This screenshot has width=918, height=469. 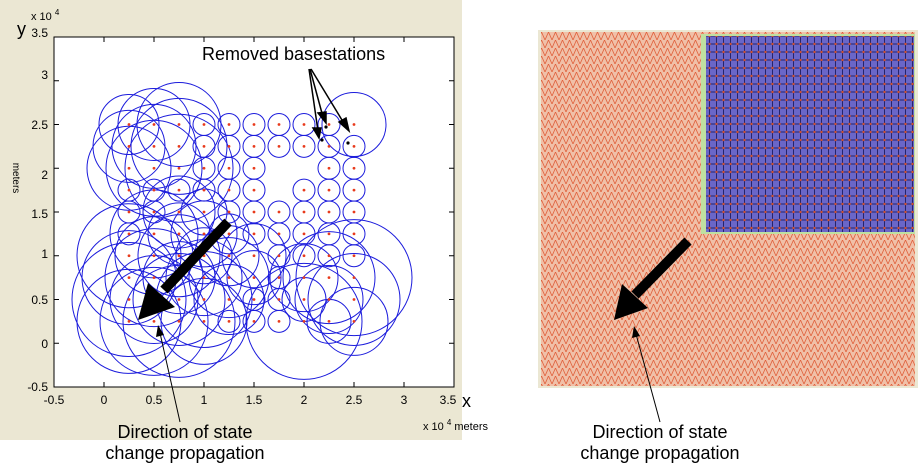 I want to click on thick-arrow-icon, so click(x=185, y=269).